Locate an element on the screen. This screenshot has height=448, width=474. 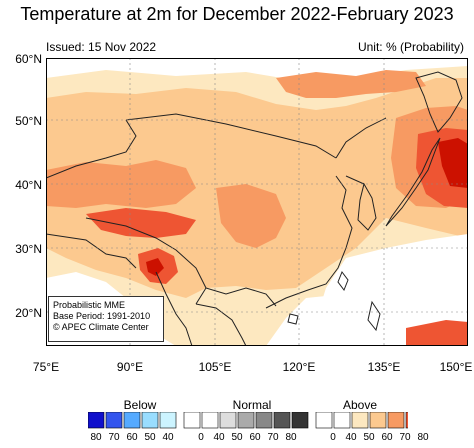
prob-region-above-60-north is located at coordinates (351, 84).